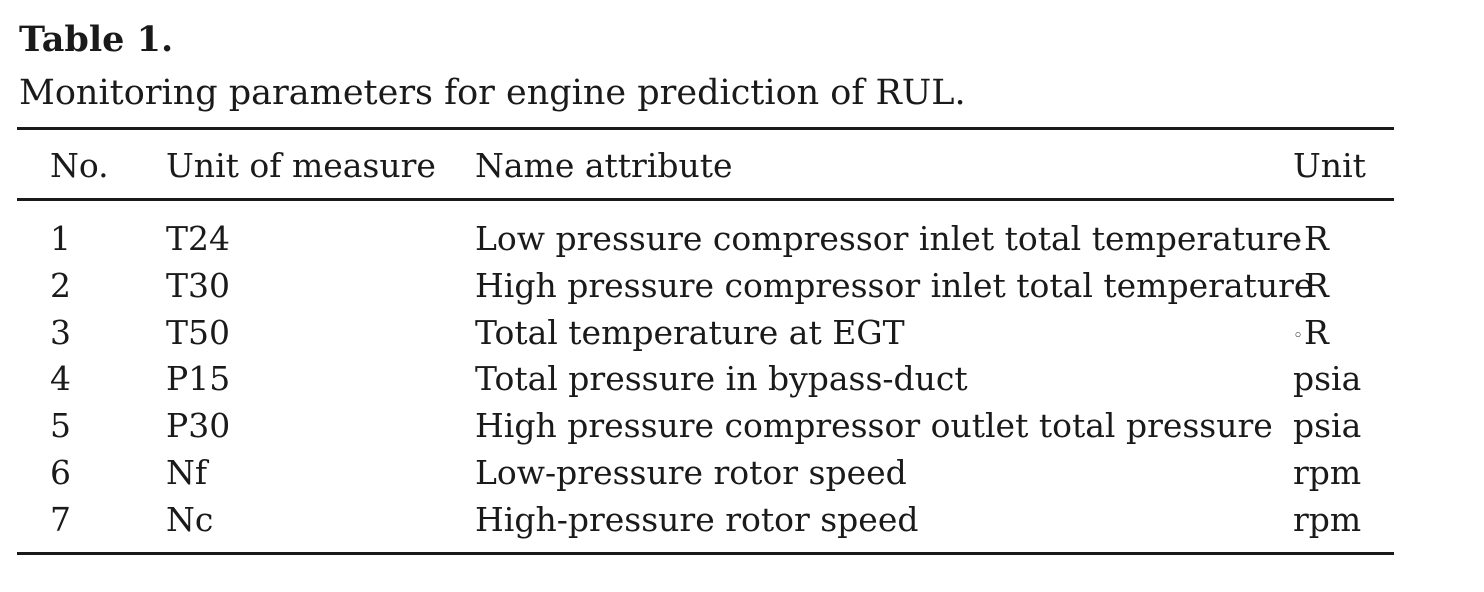 Image resolution: width=1484 pixels, height=592 pixels. Describe the element at coordinates (79, 165) in the screenshot. I see `column-header-no: No.` at that location.